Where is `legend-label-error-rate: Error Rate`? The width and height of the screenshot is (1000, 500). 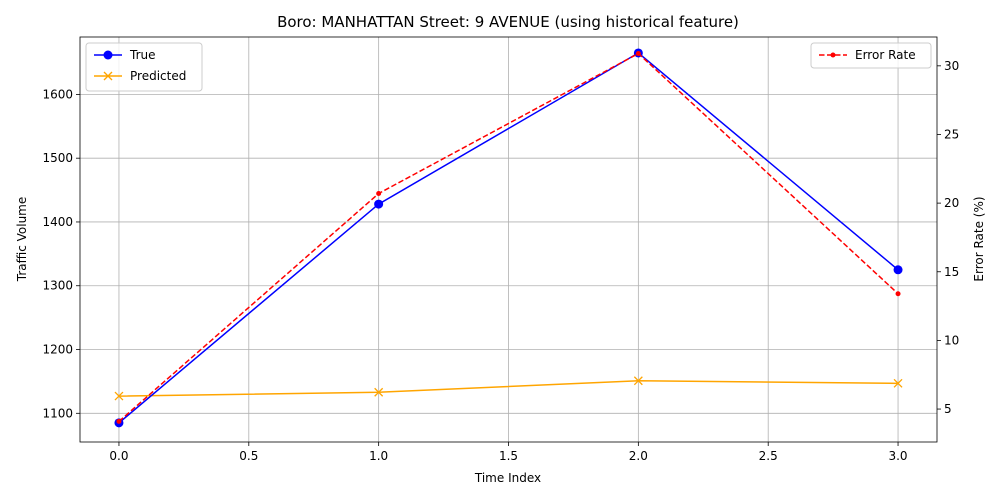
legend-label-error-rate: Error Rate is located at coordinates (885, 55).